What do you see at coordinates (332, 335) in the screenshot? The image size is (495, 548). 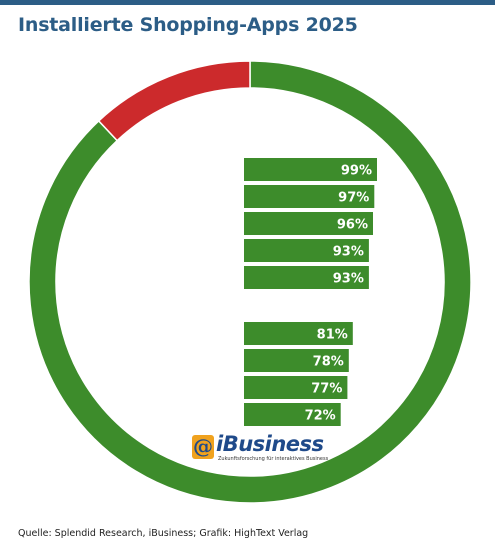 I see `bar-label-6: 81%` at bounding box center [332, 335].